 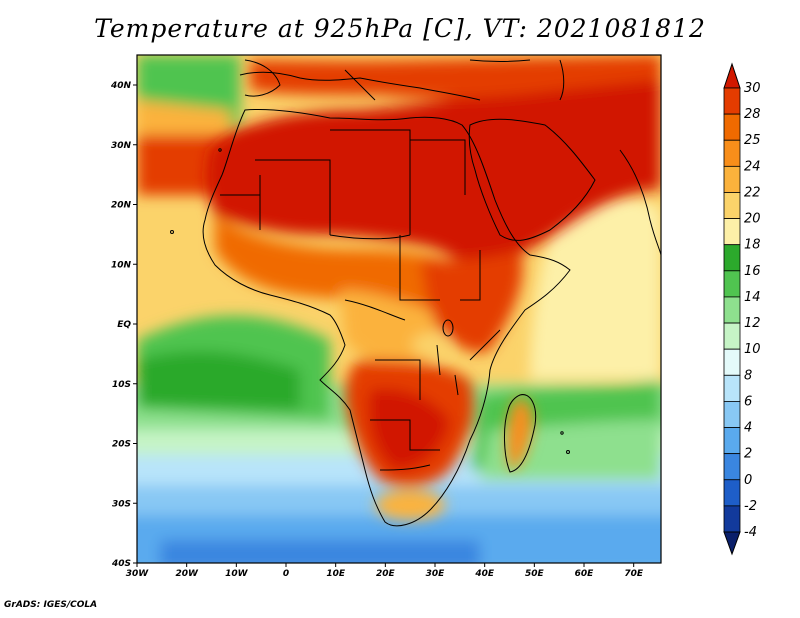 I want to click on lat-tick-label: EQ, so click(x=124, y=325).